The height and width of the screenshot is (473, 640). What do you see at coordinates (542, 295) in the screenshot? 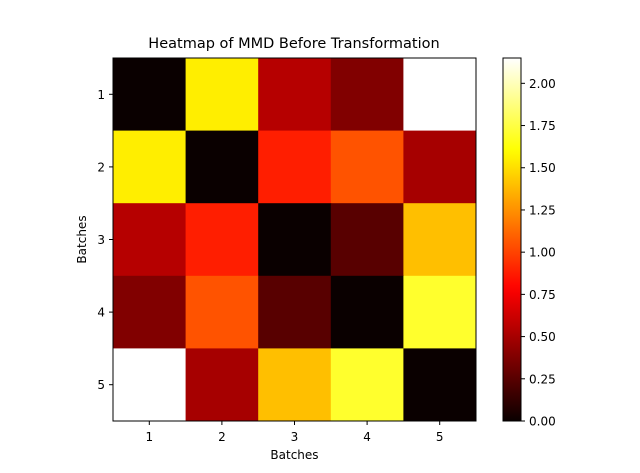
I see `colorbar-tick-label: 0.75` at bounding box center [542, 295].